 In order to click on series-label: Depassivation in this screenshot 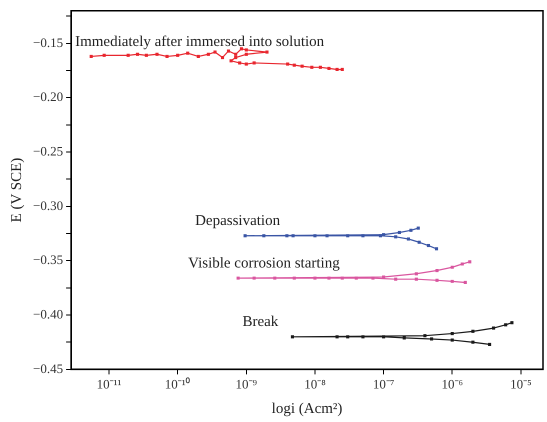, I will do `click(238, 221)`.